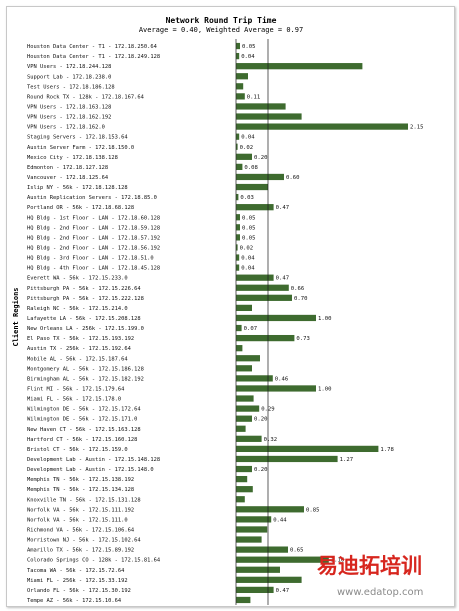 The image size is (459, 611). What do you see at coordinates (84, 541) in the screenshot?
I see `category-label: Morristown NJ - 56k - 172.15.102.64` at bounding box center [84, 541].